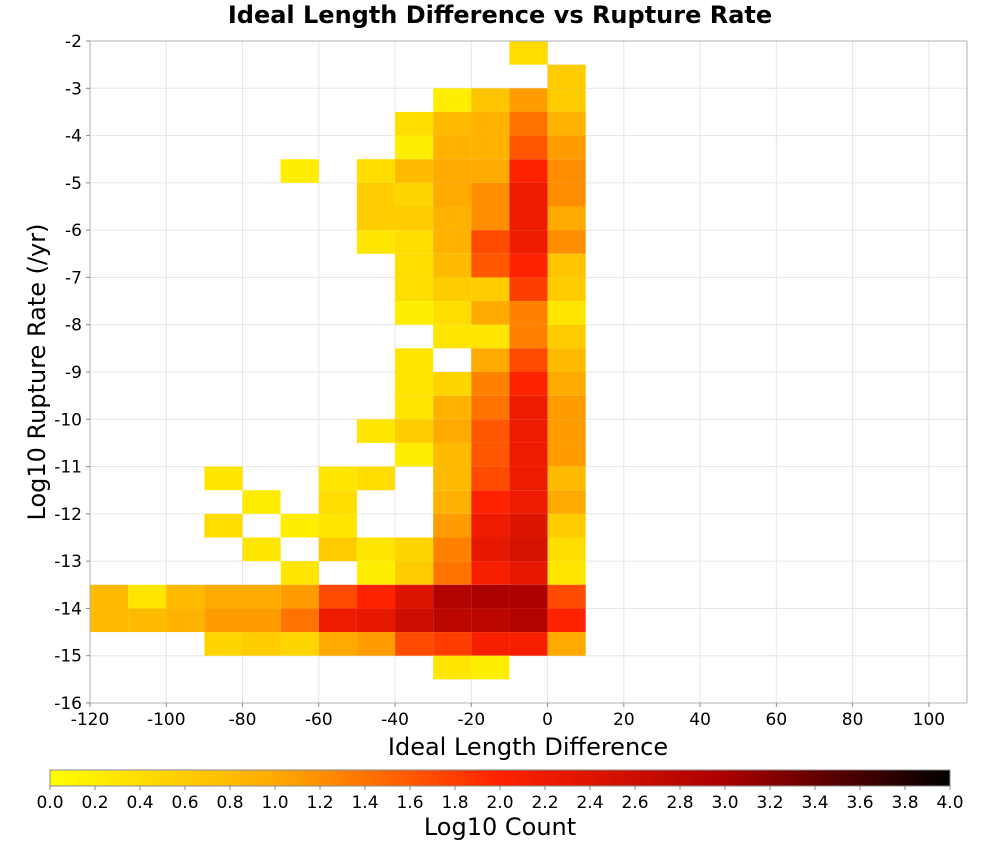 The image size is (1000, 850). What do you see at coordinates (471, 720) in the screenshot?
I see `x-tick-label: -20` at bounding box center [471, 720].